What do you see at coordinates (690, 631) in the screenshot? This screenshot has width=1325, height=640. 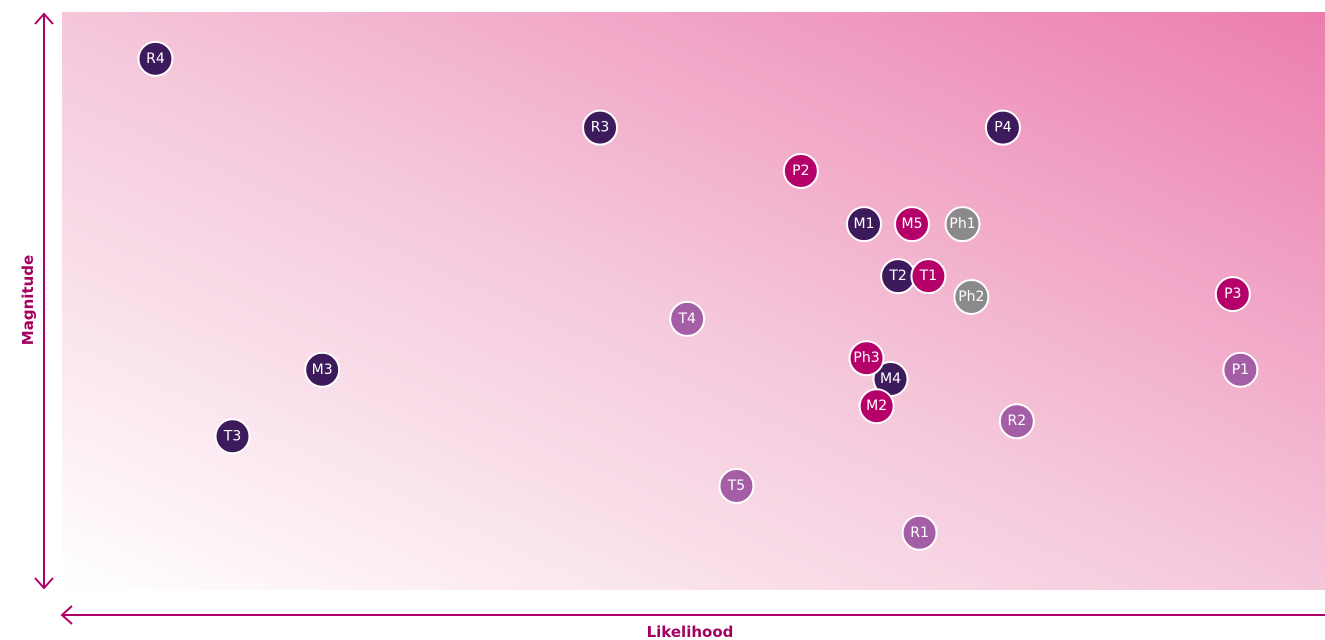 I see `x-axis-label: Likelihood` at bounding box center [690, 631].